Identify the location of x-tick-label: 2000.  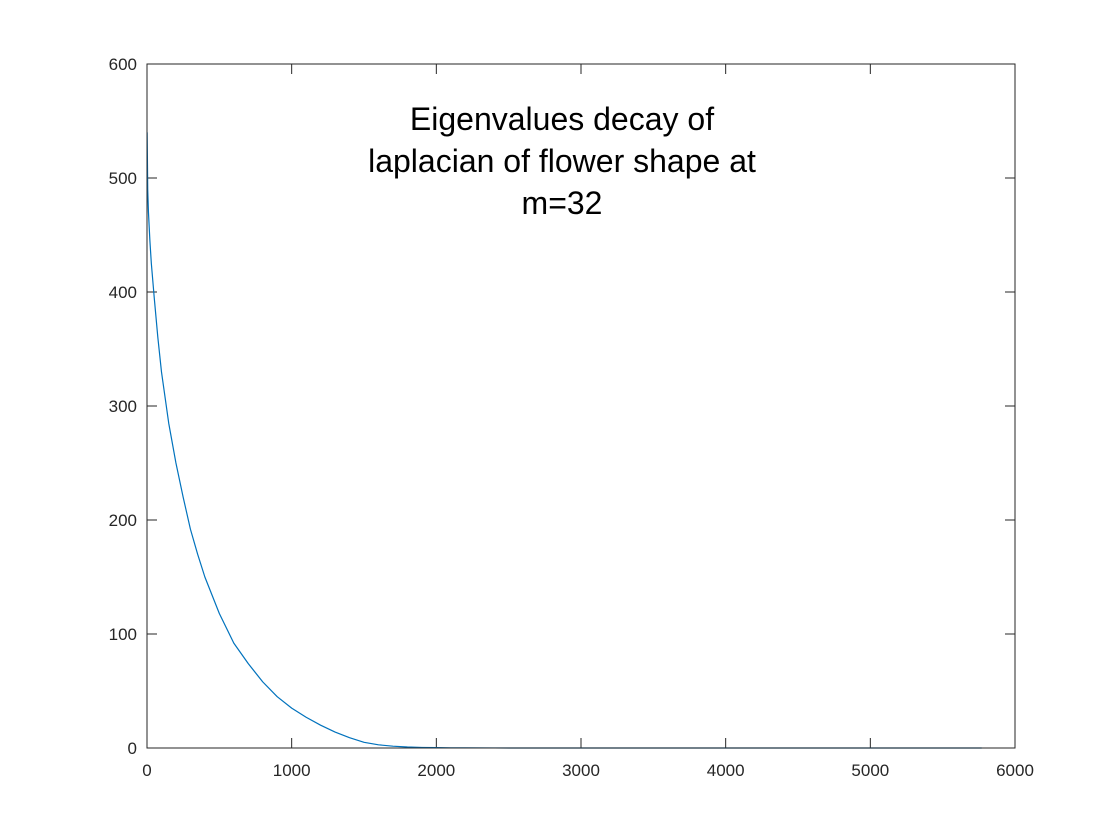
(436, 770).